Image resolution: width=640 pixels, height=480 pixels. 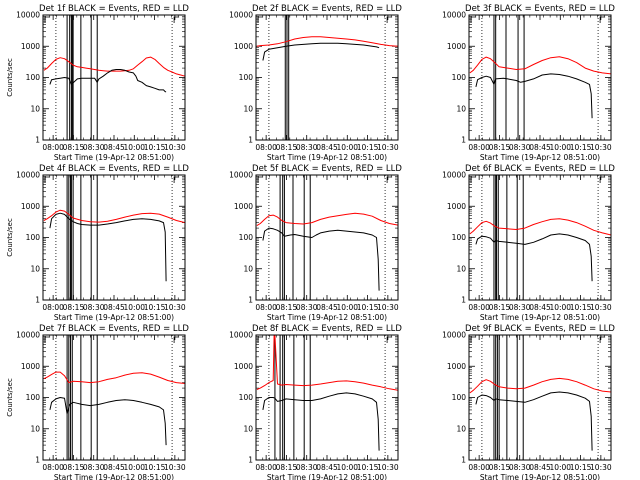 What do you see at coordinates (175, 467) in the screenshot?
I see `x-tick-label: 10:30` at bounding box center [175, 467].